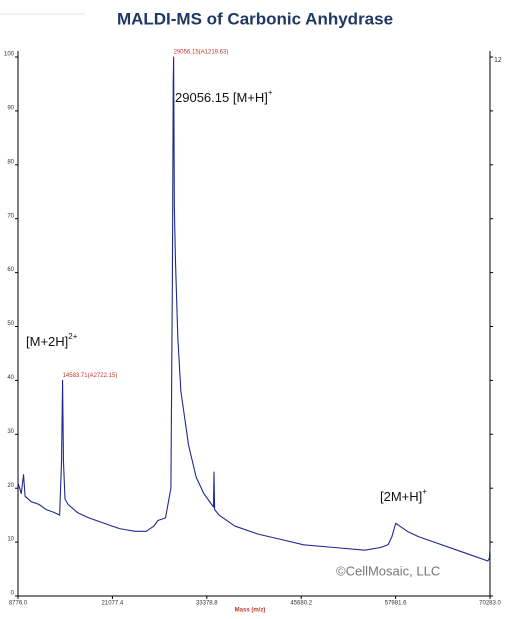 The height and width of the screenshot is (619, 510). I want to click on annotation-text: 29056.15 [M+H], so click(221, 97).